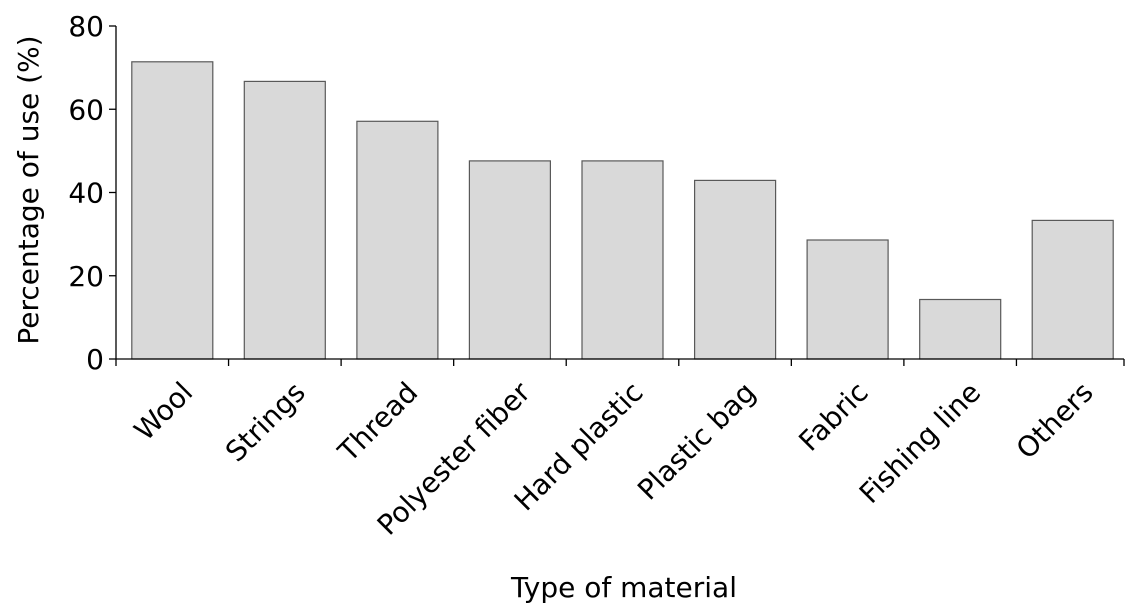 The height and width of the screenshot is (610, 1125). What do you see at coordinates (86, 109) in the screenshot?
I see `y-tick-label: 60` at bounding box center [86, 109].